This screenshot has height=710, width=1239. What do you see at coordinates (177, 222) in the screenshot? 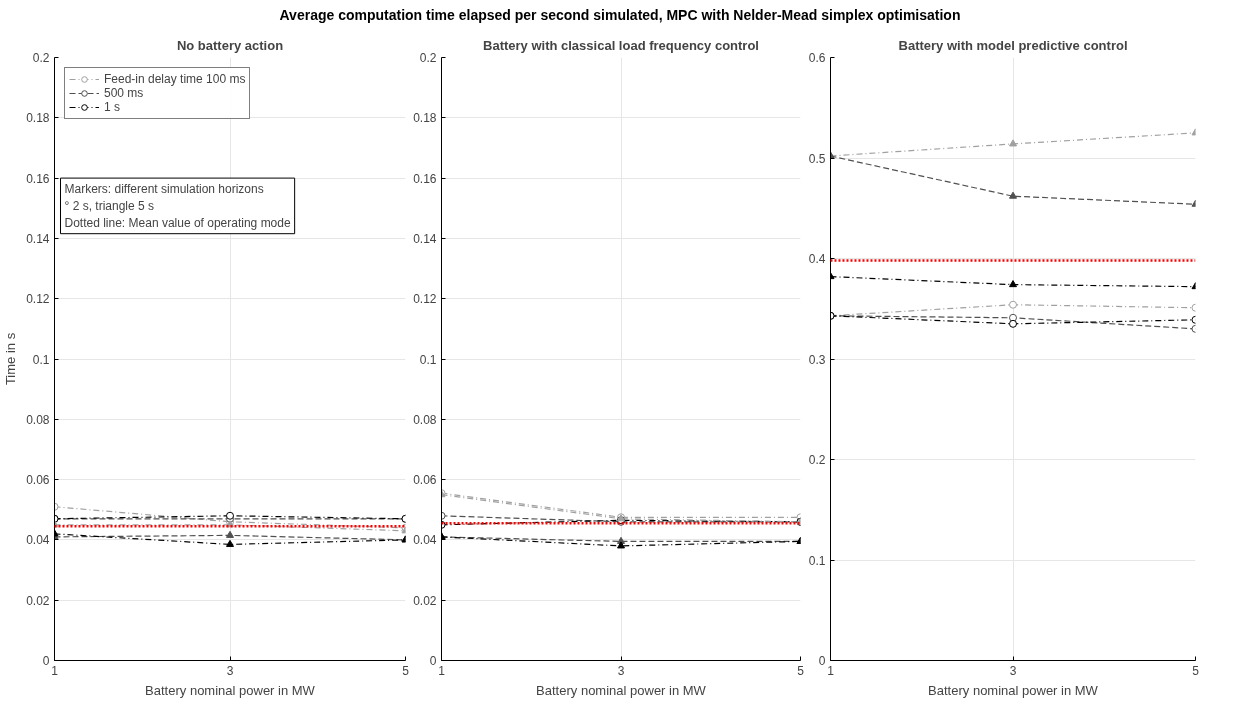
I see `annotation: Dotted line: Mean value of operating mode` at bounding box center [177, 222].